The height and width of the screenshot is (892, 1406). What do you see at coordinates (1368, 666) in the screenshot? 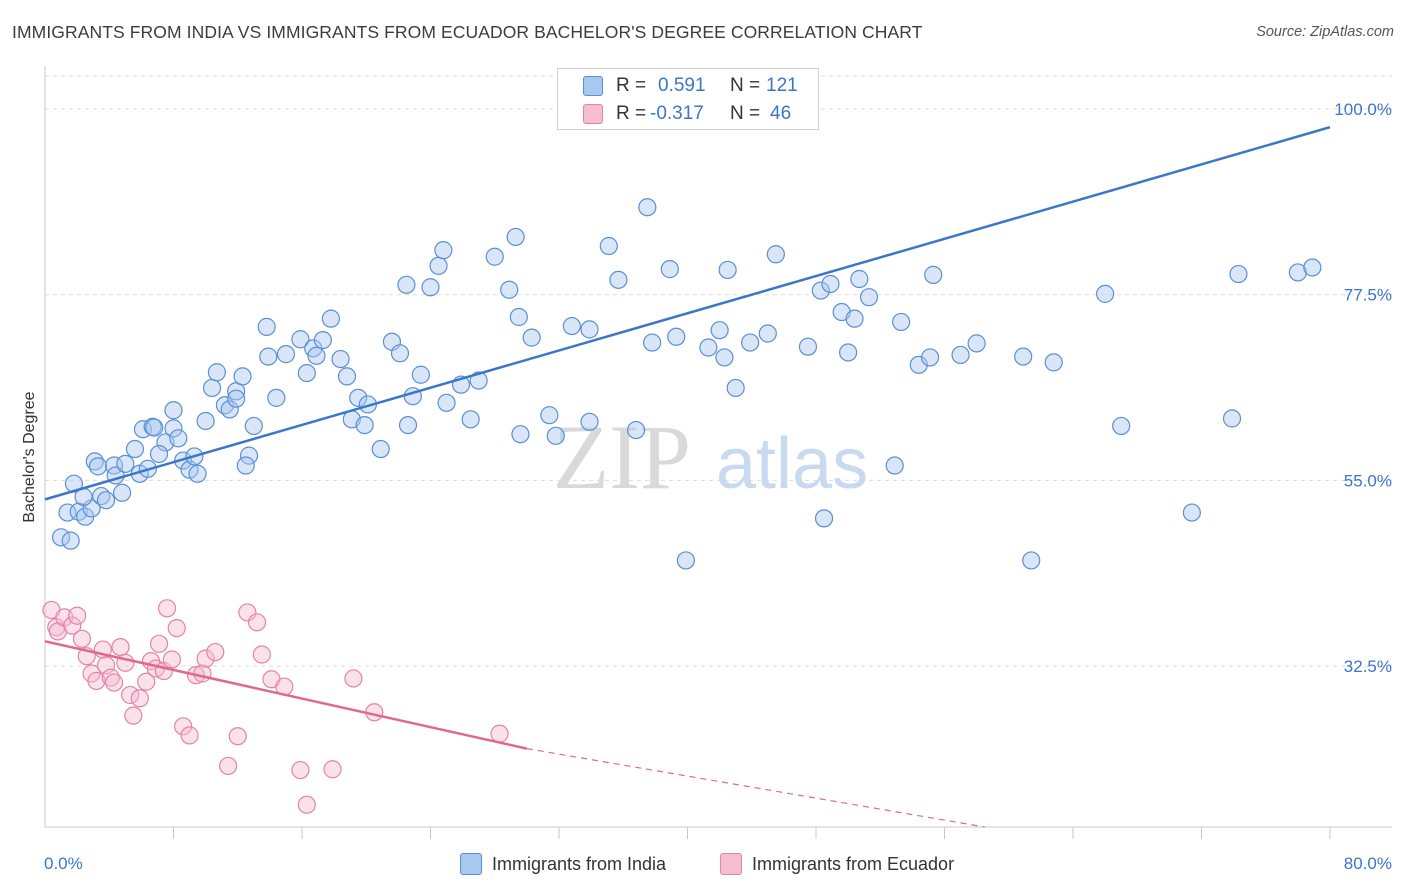
I see `y-tick-label: 32.5%` at bounding box center [1368, 666].